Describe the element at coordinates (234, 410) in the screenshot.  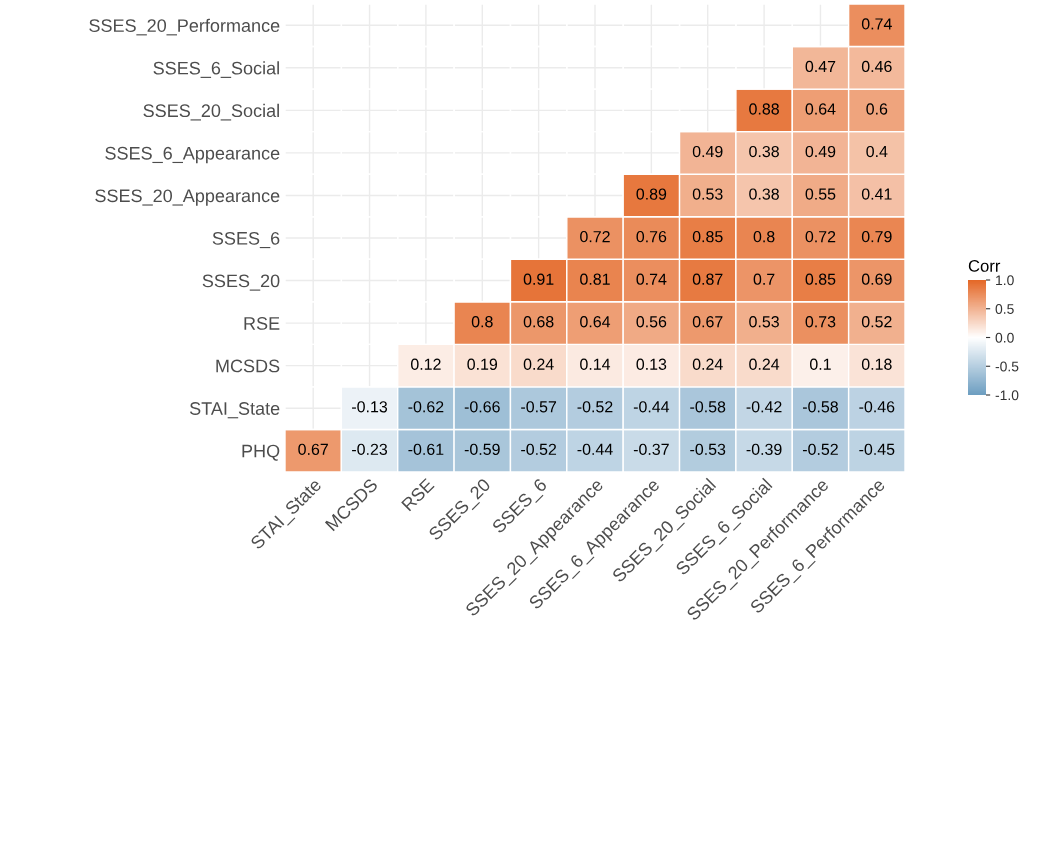
I see `y-tick-label: STAI_State` at that location.